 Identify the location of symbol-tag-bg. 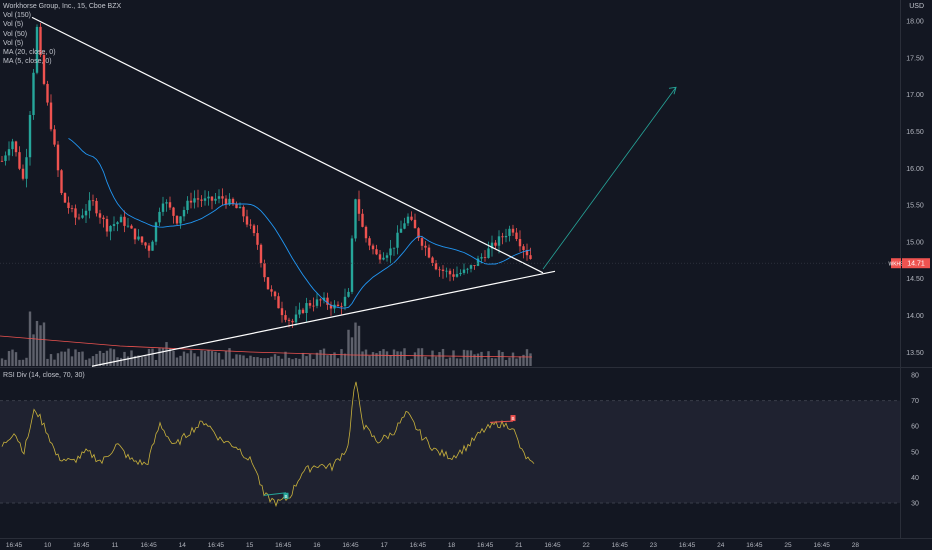
(896, 263).